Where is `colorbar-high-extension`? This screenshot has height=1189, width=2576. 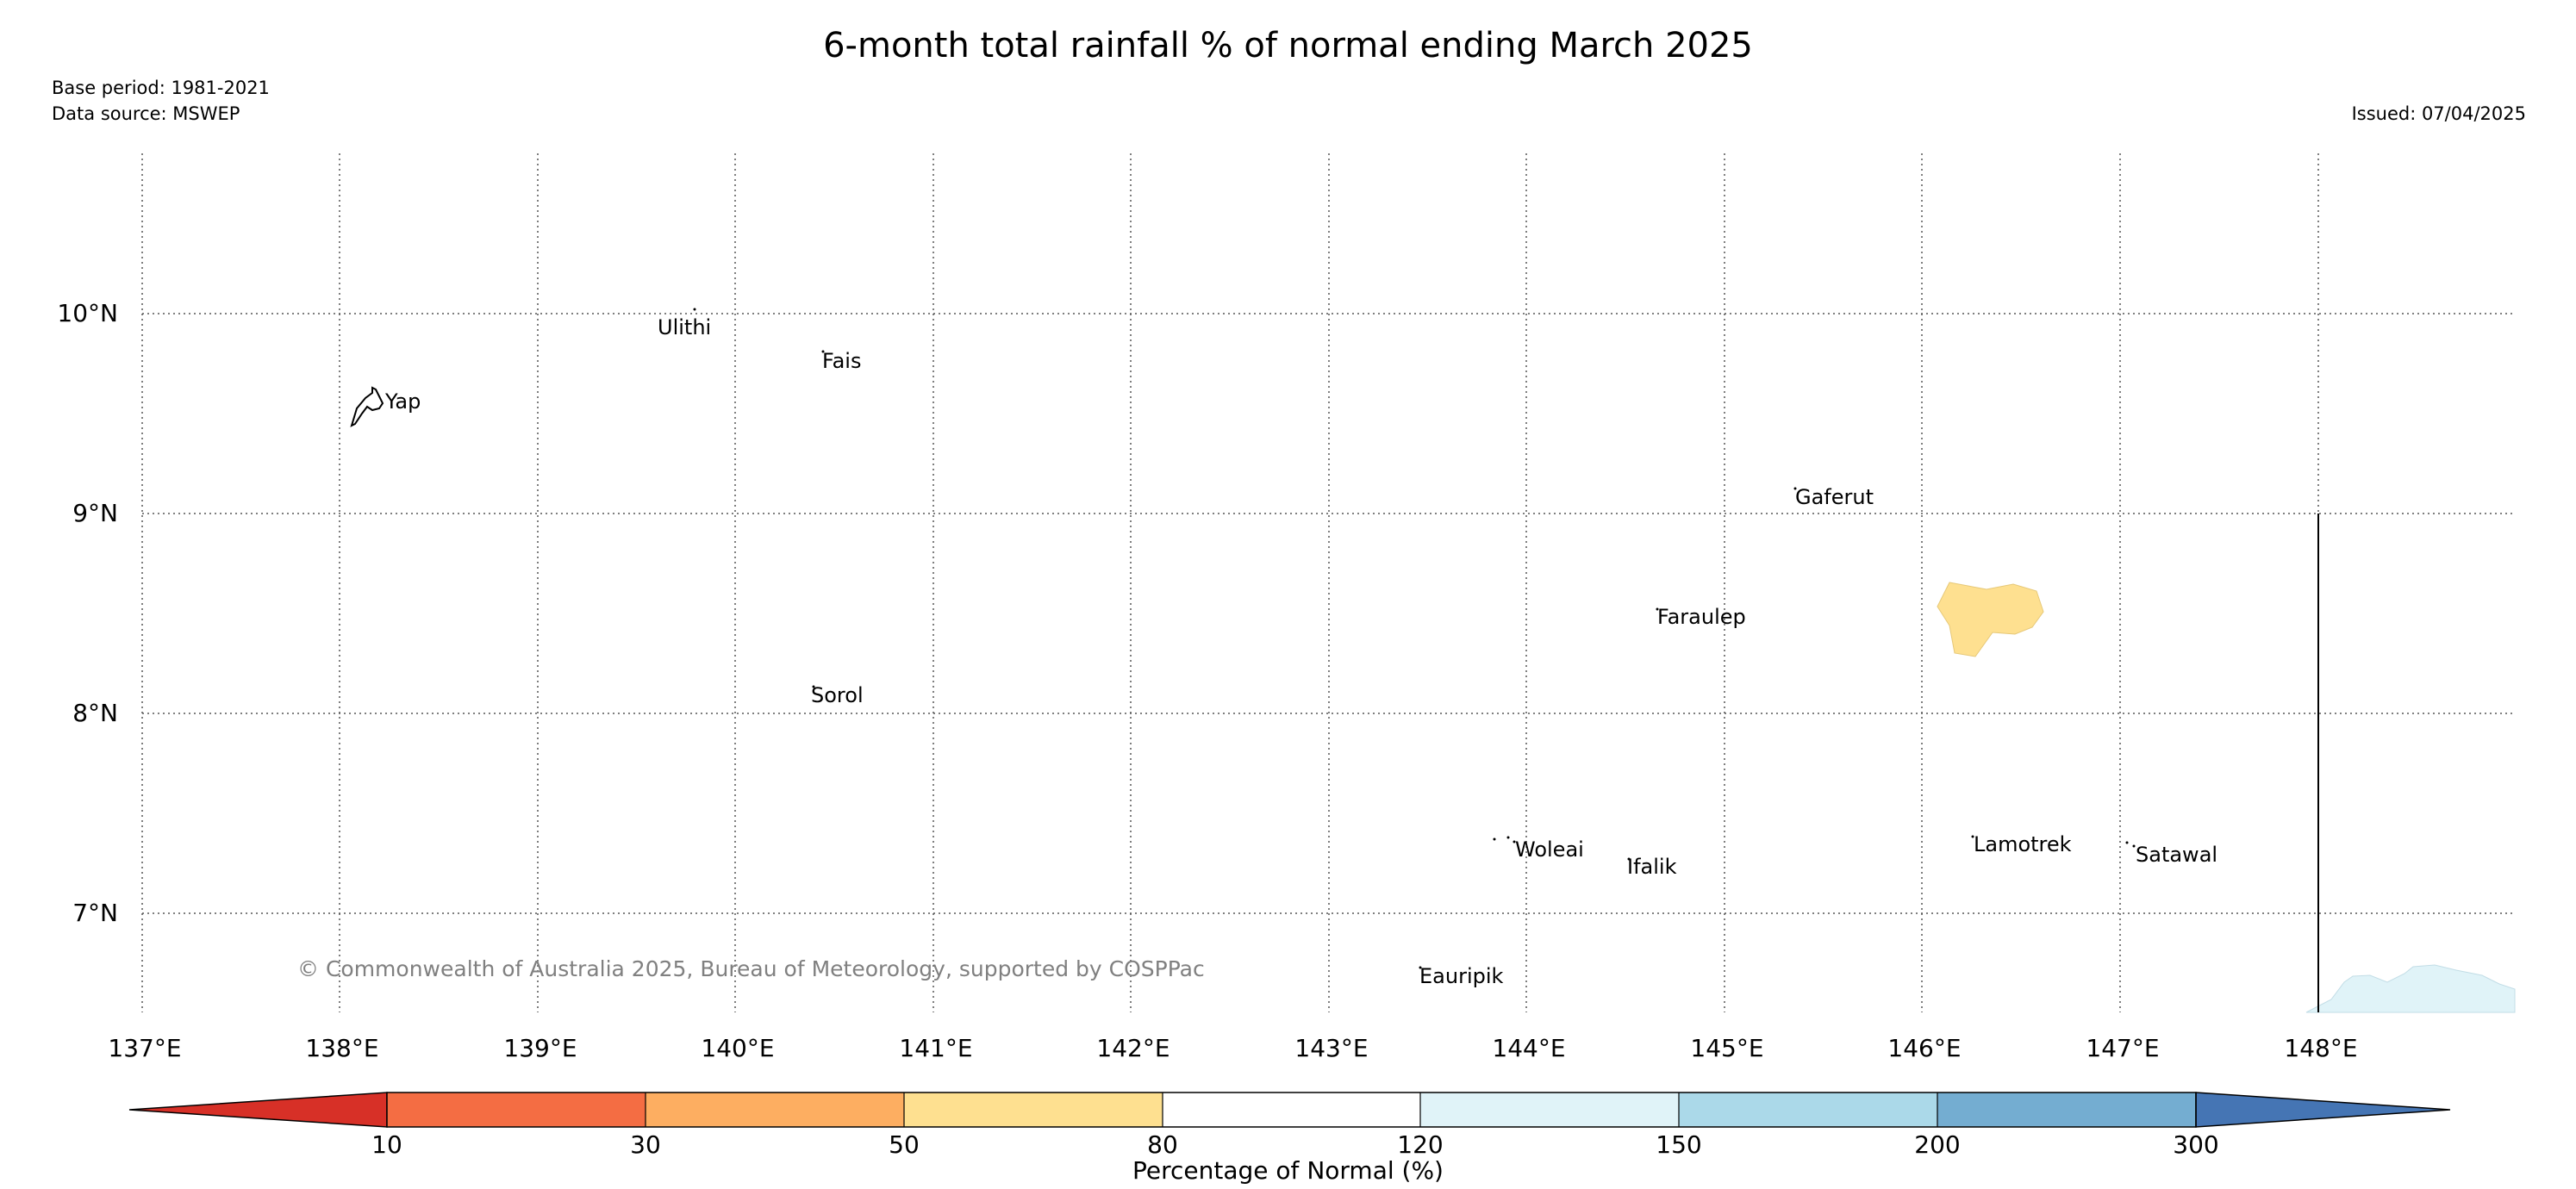 colorbar-high-extension is located at coordinates (2323, 1110).